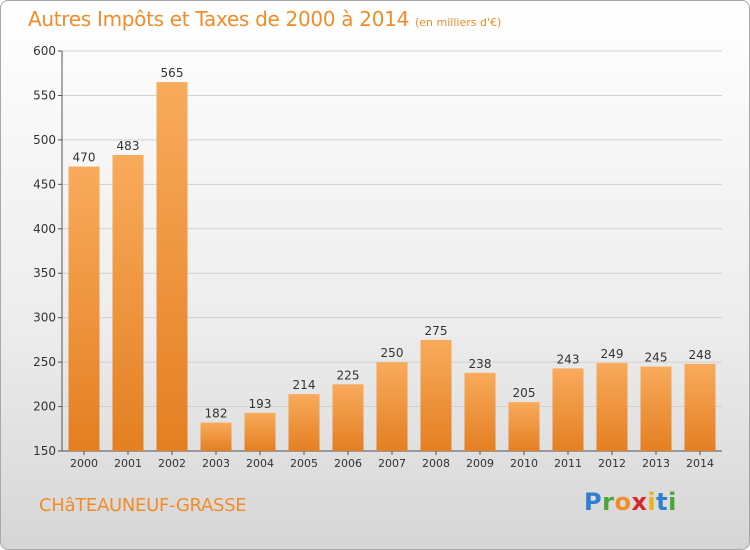 The height and width of the screenshot is (550, 750). I want to click on y-tick-label: 350, so click(44, 273).